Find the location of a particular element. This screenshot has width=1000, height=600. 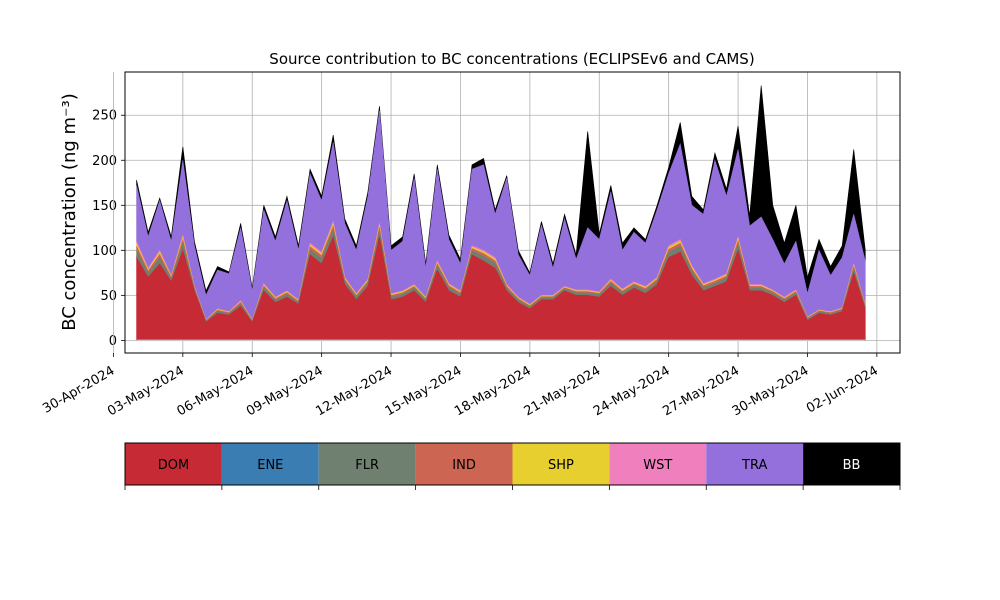

x-tick-label: 09-May-2024 is located at coordinates (285, 391).